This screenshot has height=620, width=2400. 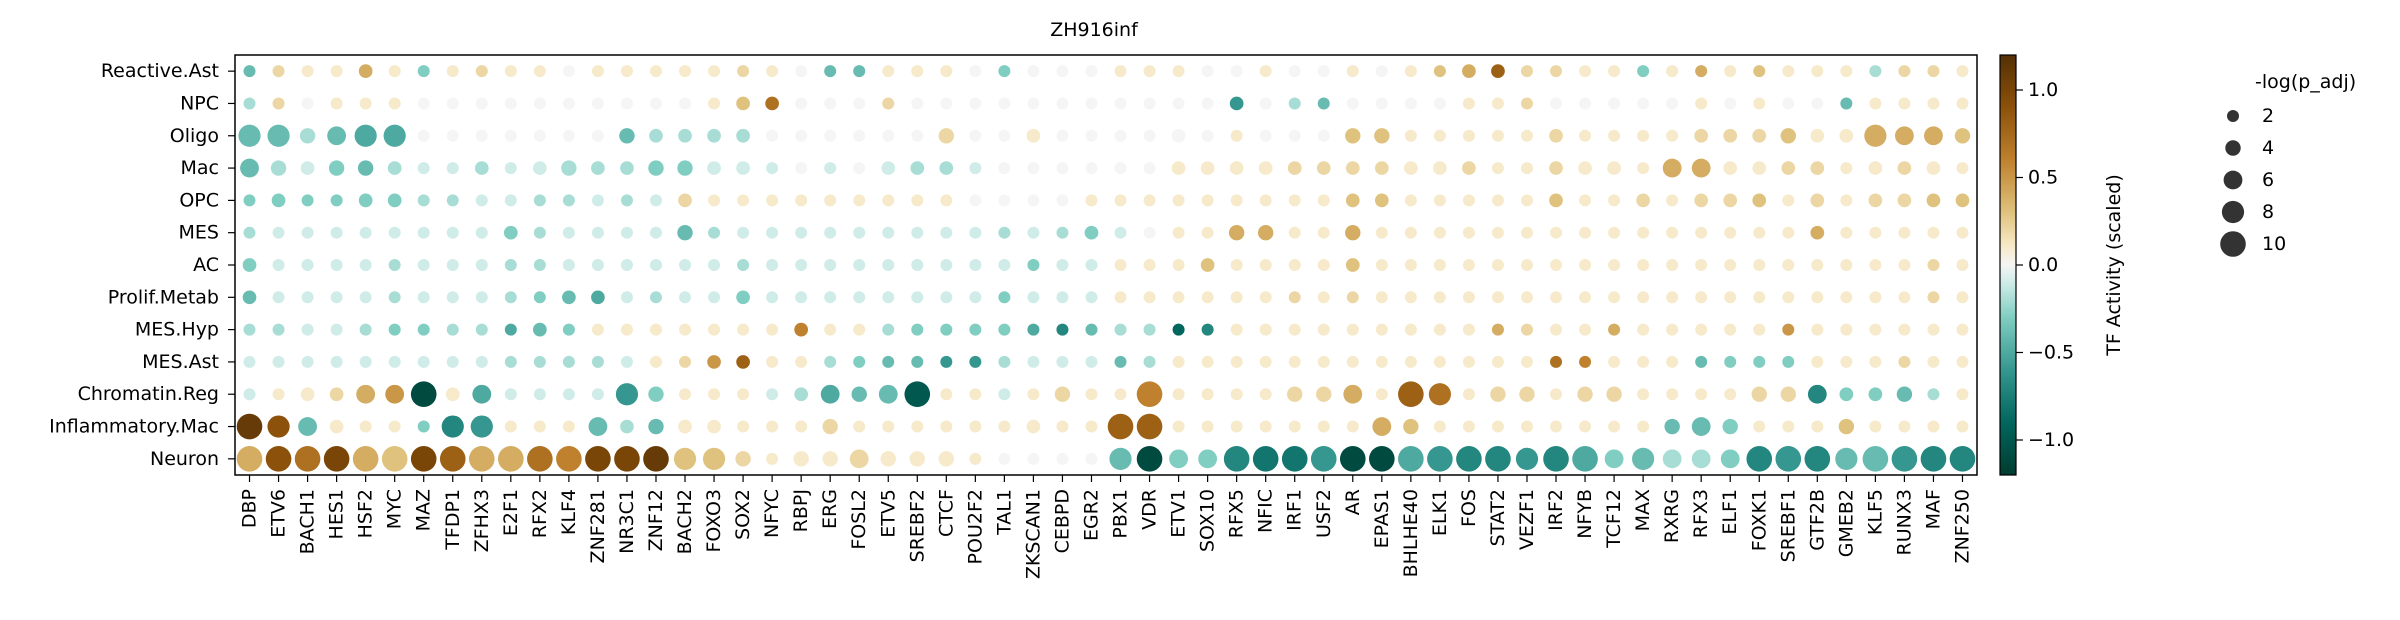 What do you see at coordinates (2043, 178) in the screenshot?
I see `colorbar-tick-label: 0.5` at bounding box center [2043, 178].